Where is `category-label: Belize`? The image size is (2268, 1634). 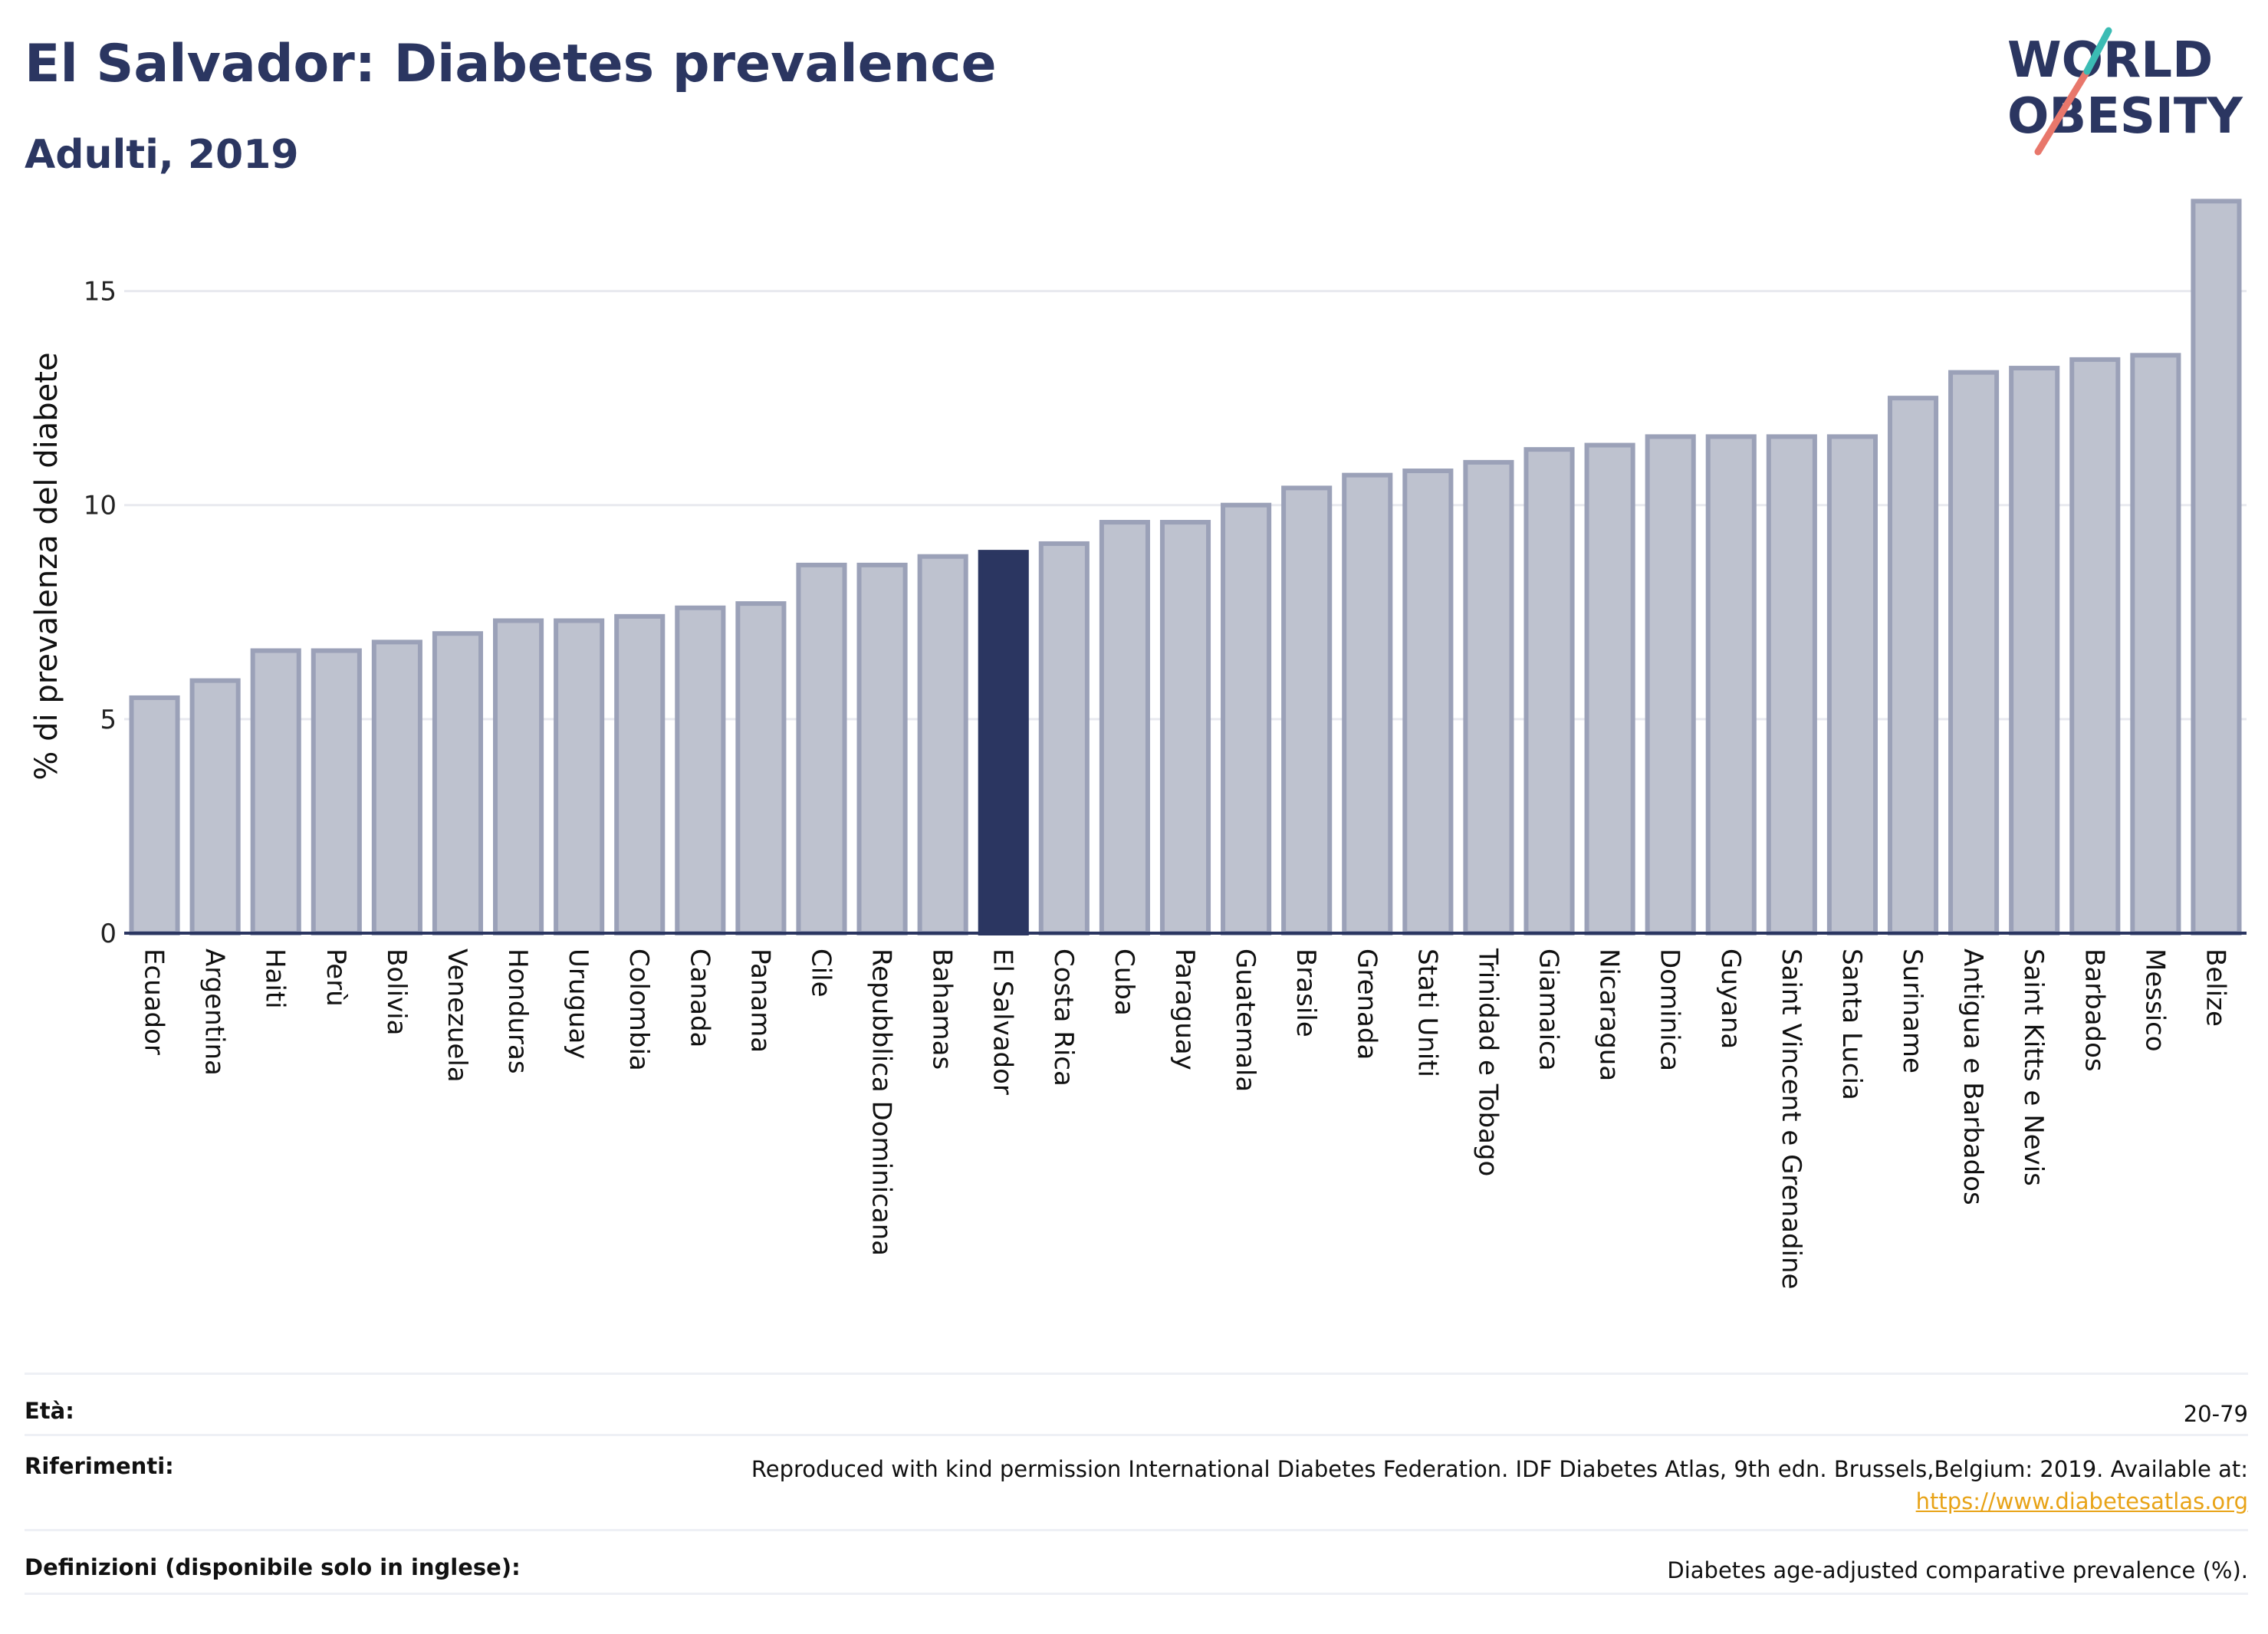 category-label: Belize is located at coordinates (2215, 988).